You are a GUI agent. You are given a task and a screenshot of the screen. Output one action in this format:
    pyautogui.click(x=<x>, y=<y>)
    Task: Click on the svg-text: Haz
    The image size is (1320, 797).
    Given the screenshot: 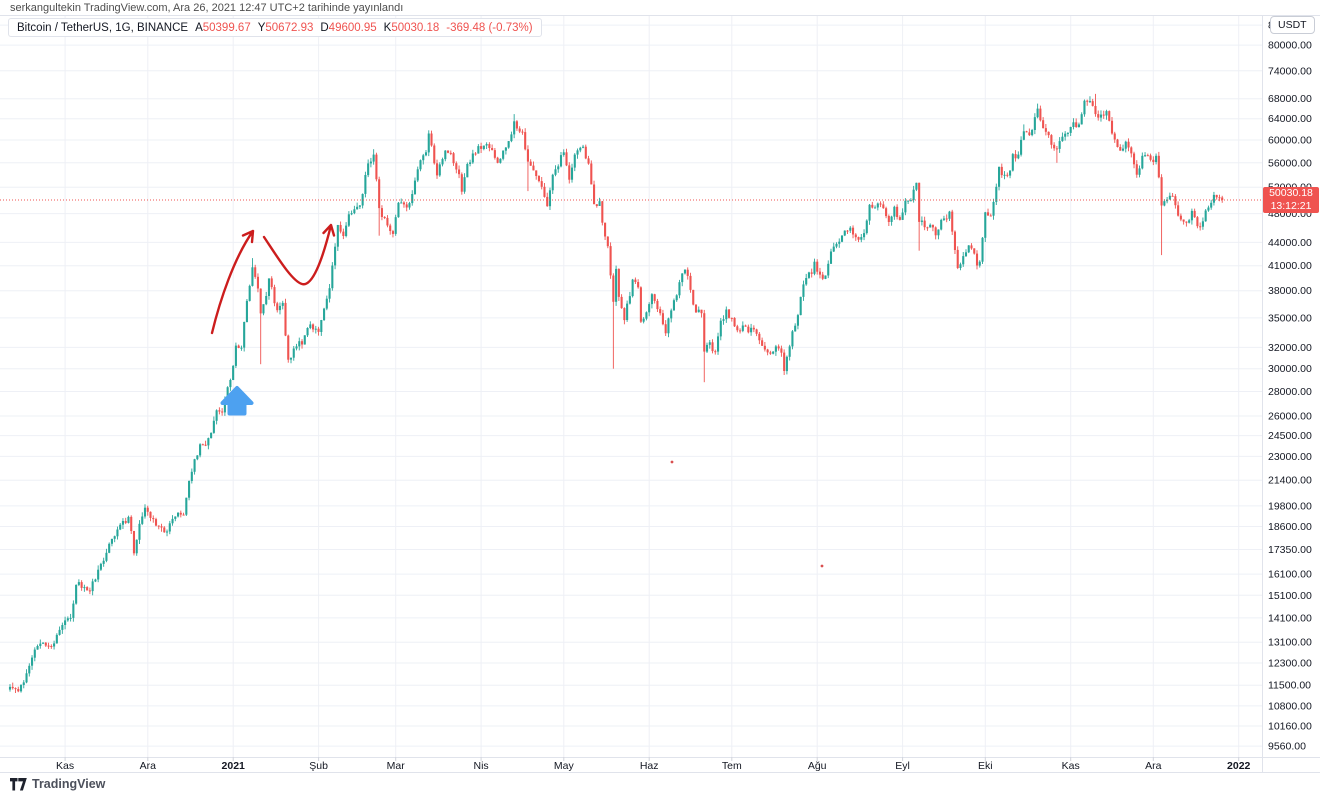 What is the action you would take?
    pyautogui.click(x=649, y=766)
    